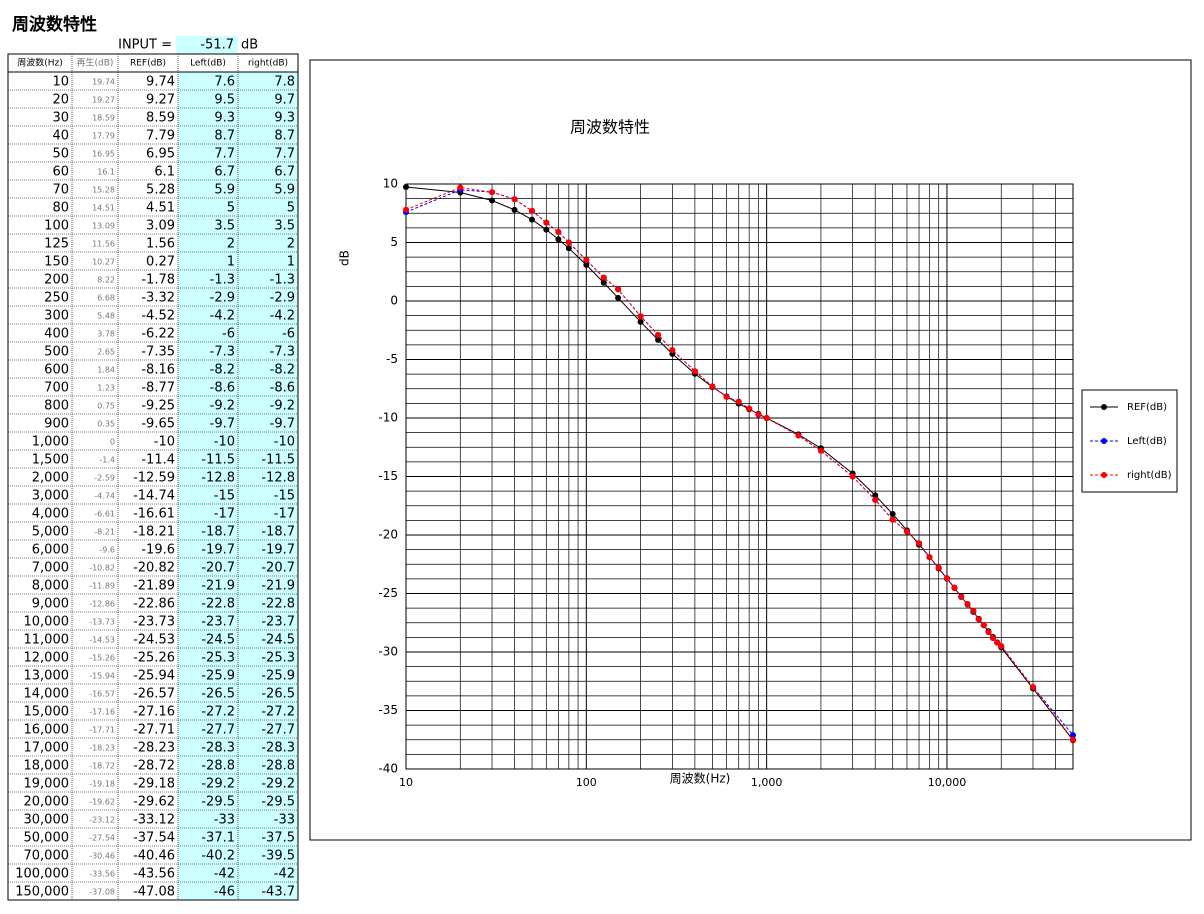 The height and width of the screenshot is (914, 1204). Describe the element at coordinates (50, 514) in the screenshot. I see `table-cell: 4,000` at that location.